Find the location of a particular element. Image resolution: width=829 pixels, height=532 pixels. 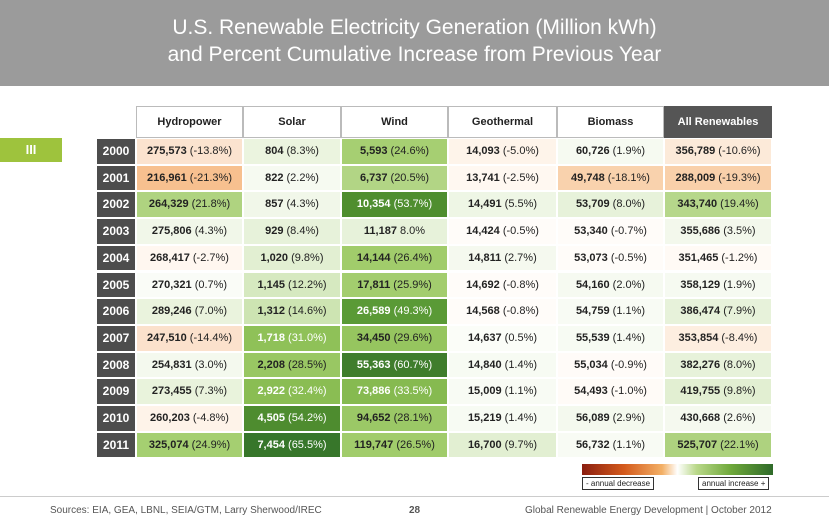

table-cell: 56,732 (1.1%) is located at coordinates (610, 445).